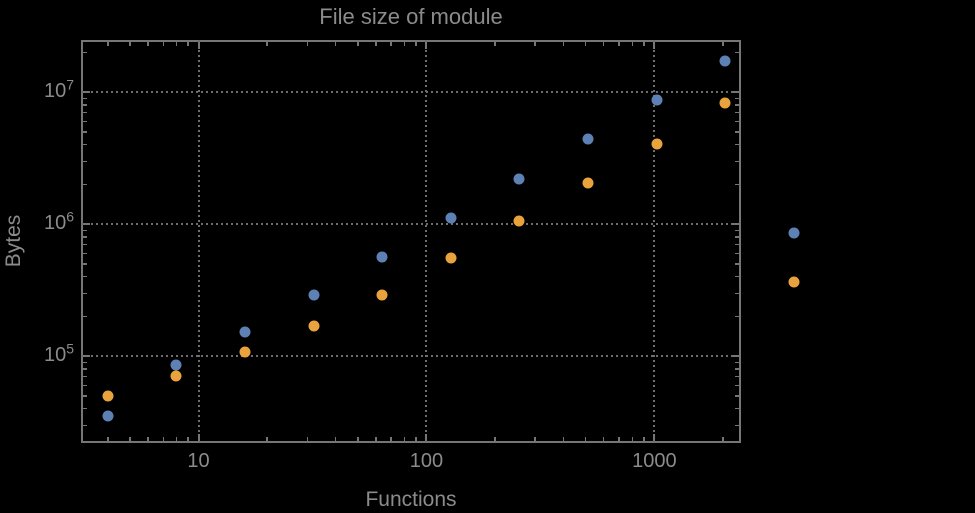 The image size is (975, 513). What do you see at coordinates (58, 353) in the screenshot?
I see `y-tick-label: 105` at bounding box center [58, 353].